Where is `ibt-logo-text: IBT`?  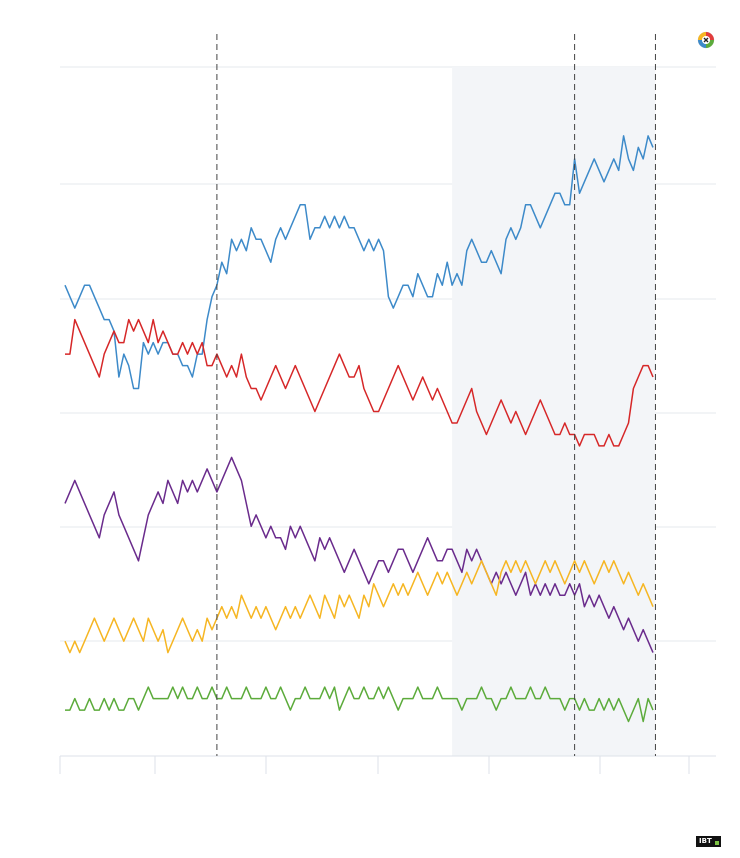
ibt-logo-text: IBT is located at coordinates (705, 841).